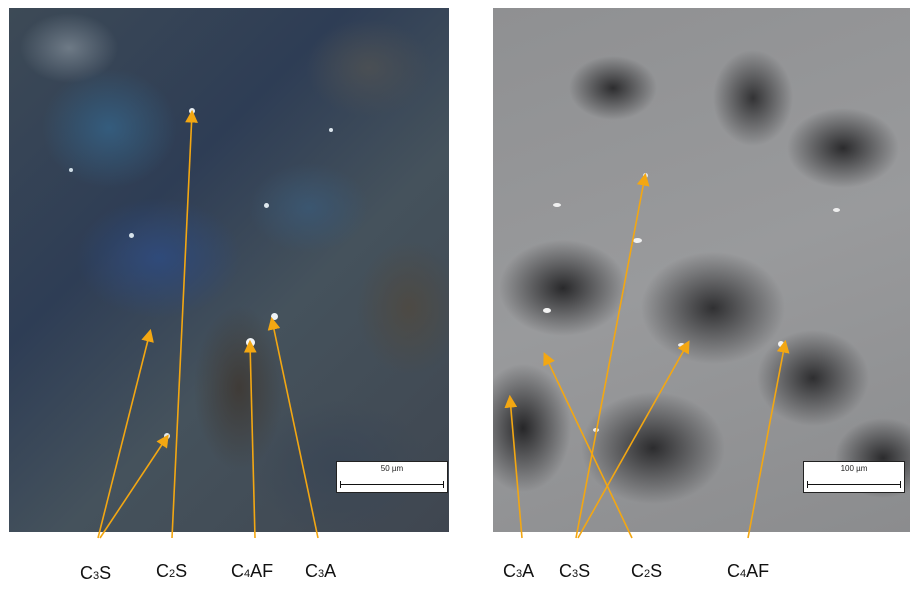 Image resolution: width=910 pixels, height=593 pixels. I want to click on label-left-c3a: C3A, so click(321, 571).